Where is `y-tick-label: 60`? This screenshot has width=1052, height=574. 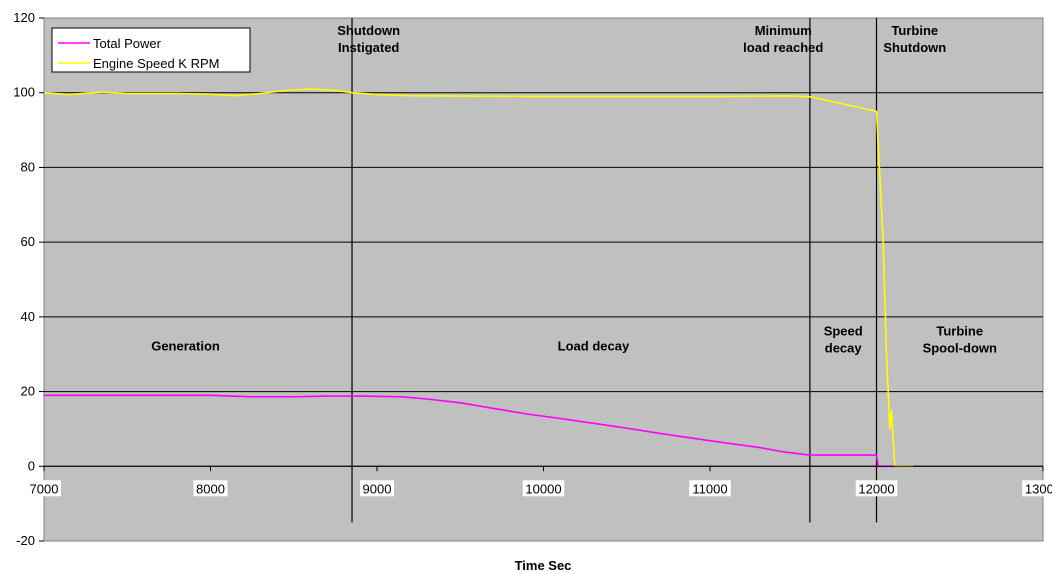 y-tick-label: 60 is located at coordinates (28, 241).